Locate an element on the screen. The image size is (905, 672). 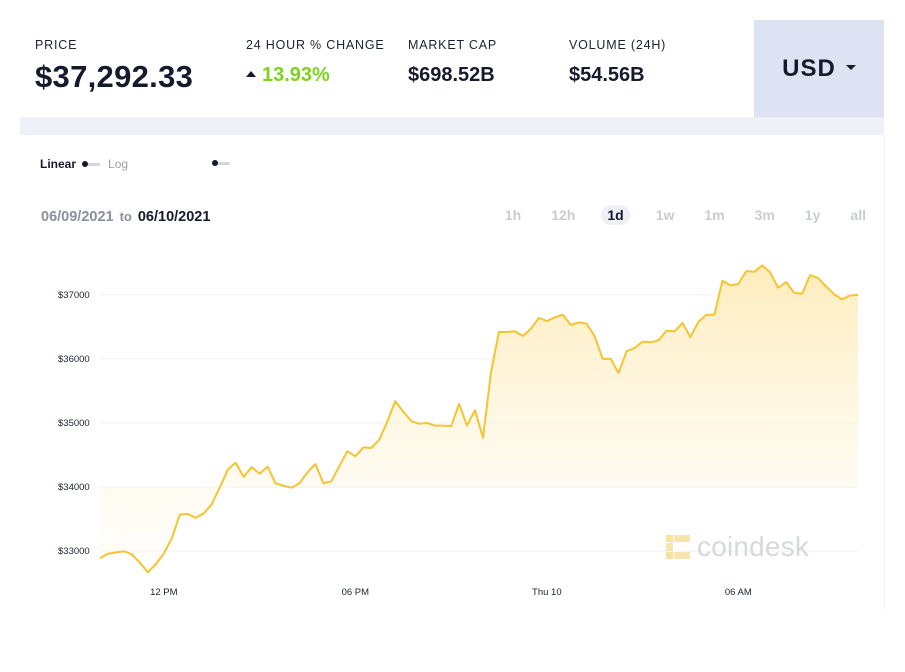
period-1h: 1h is located at coordinates (513, 215).